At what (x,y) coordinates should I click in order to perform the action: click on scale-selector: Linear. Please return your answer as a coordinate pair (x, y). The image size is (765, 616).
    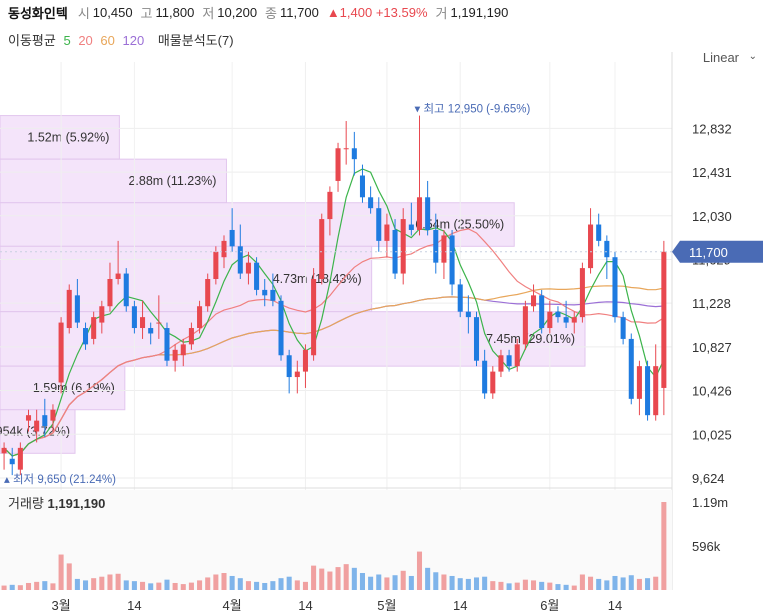
    Looking at the image, I should click on (720, 57).